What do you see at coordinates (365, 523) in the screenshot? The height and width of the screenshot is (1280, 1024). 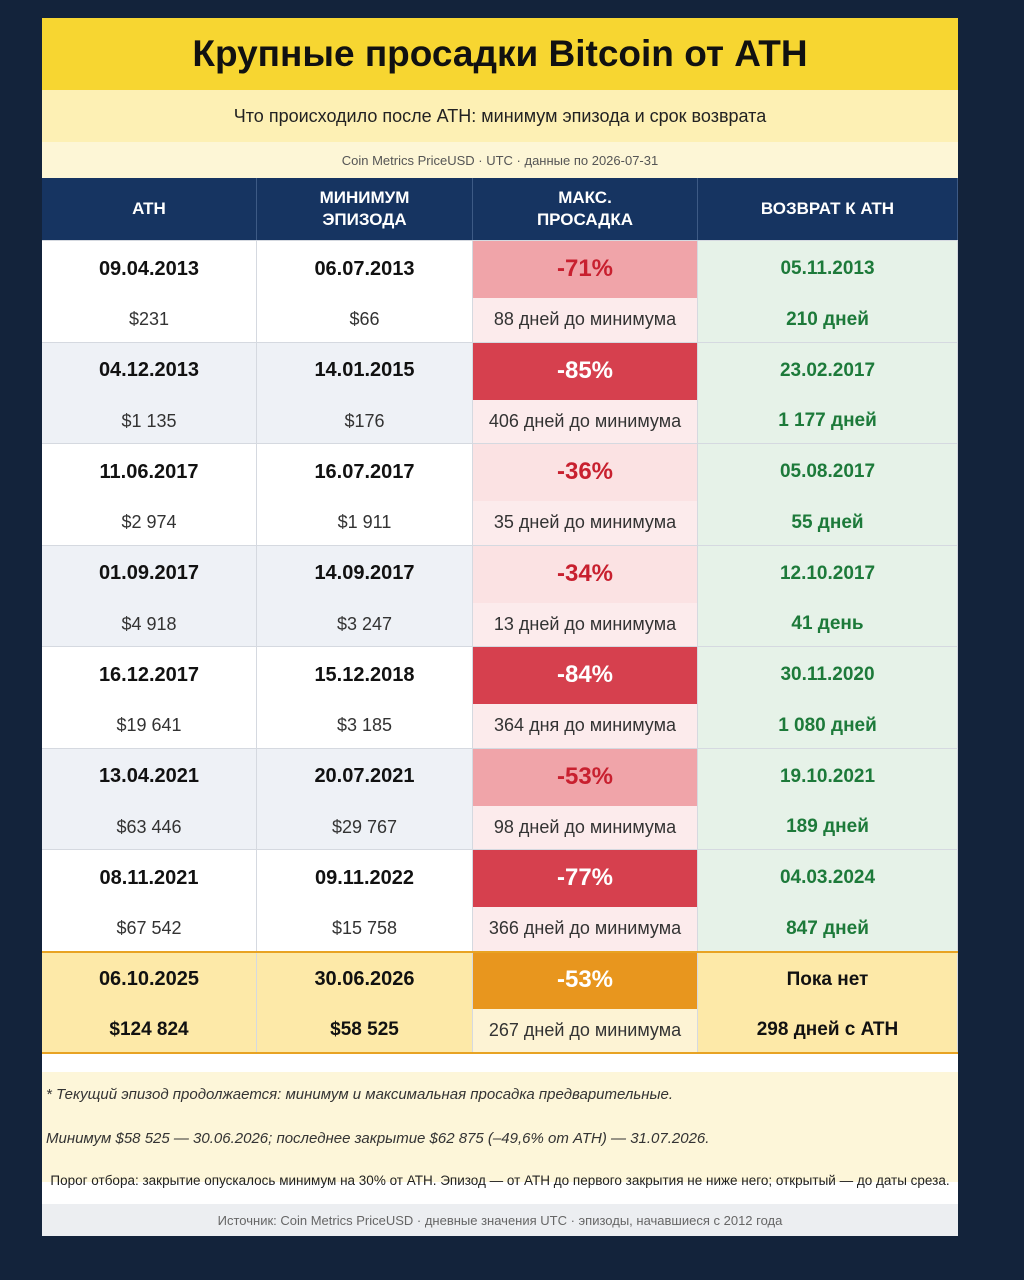 I see `cell: $1 911` at bounding box center [365, 523].